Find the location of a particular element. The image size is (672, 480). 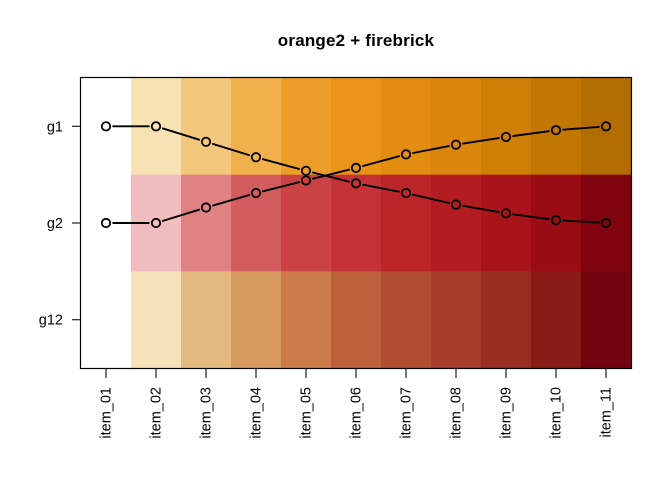

y-tick-label: g12 is located at coordinates (51, 321).